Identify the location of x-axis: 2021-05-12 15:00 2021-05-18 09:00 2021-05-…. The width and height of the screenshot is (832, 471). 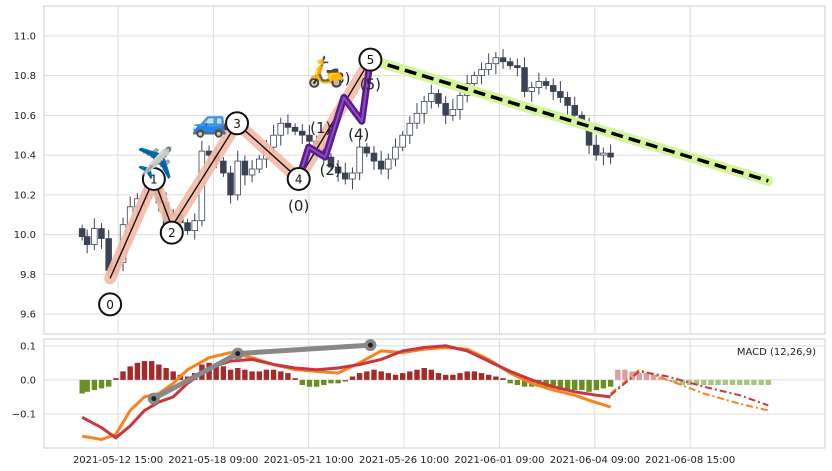
(404, 460).